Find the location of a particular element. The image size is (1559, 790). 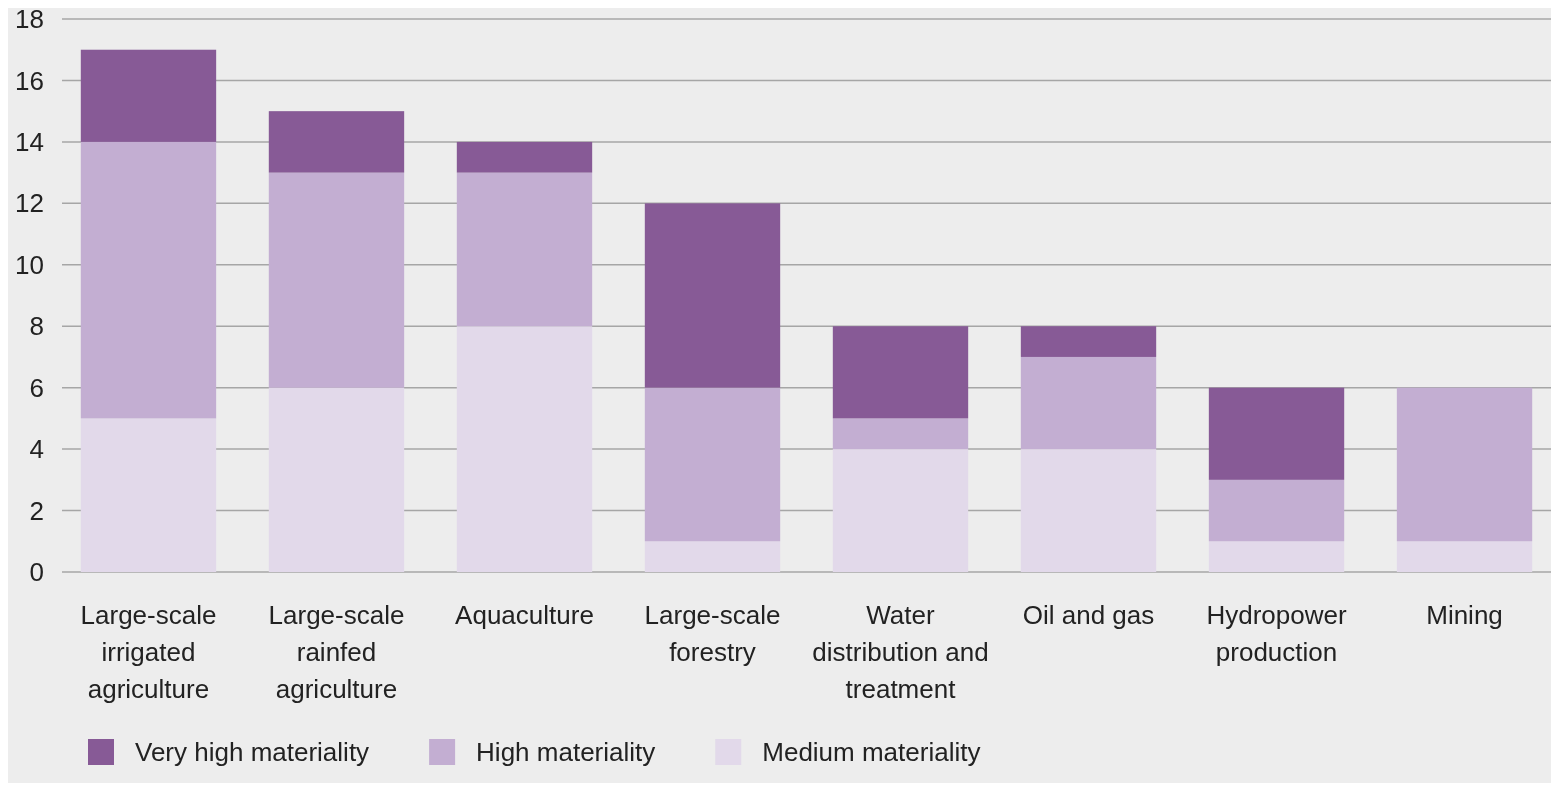

x-tick-label: Aquaculture is located at coordinates (524, 615).